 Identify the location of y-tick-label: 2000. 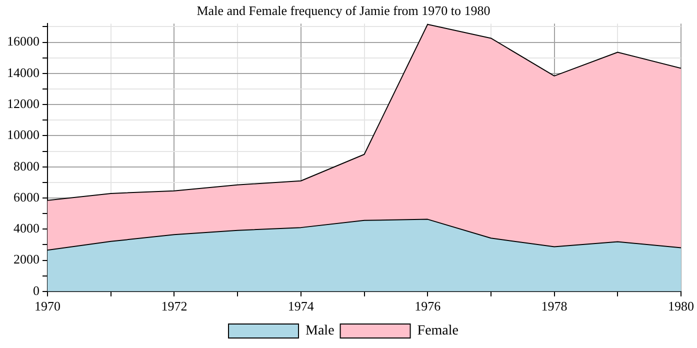
(27, 259).